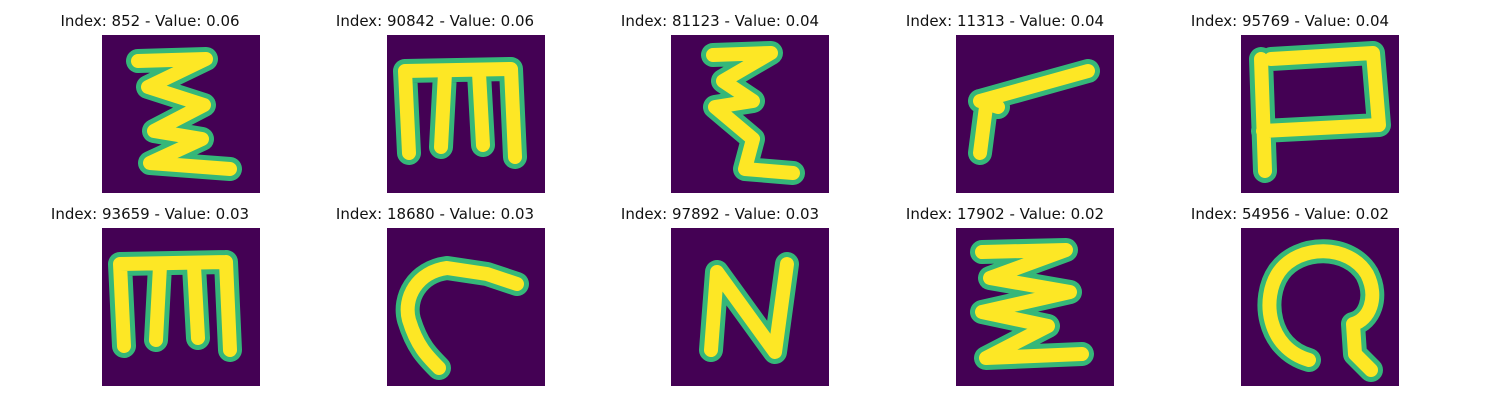  I want to click on image-panel: Index: 852 - Value: 0.06, so click(150, 96).